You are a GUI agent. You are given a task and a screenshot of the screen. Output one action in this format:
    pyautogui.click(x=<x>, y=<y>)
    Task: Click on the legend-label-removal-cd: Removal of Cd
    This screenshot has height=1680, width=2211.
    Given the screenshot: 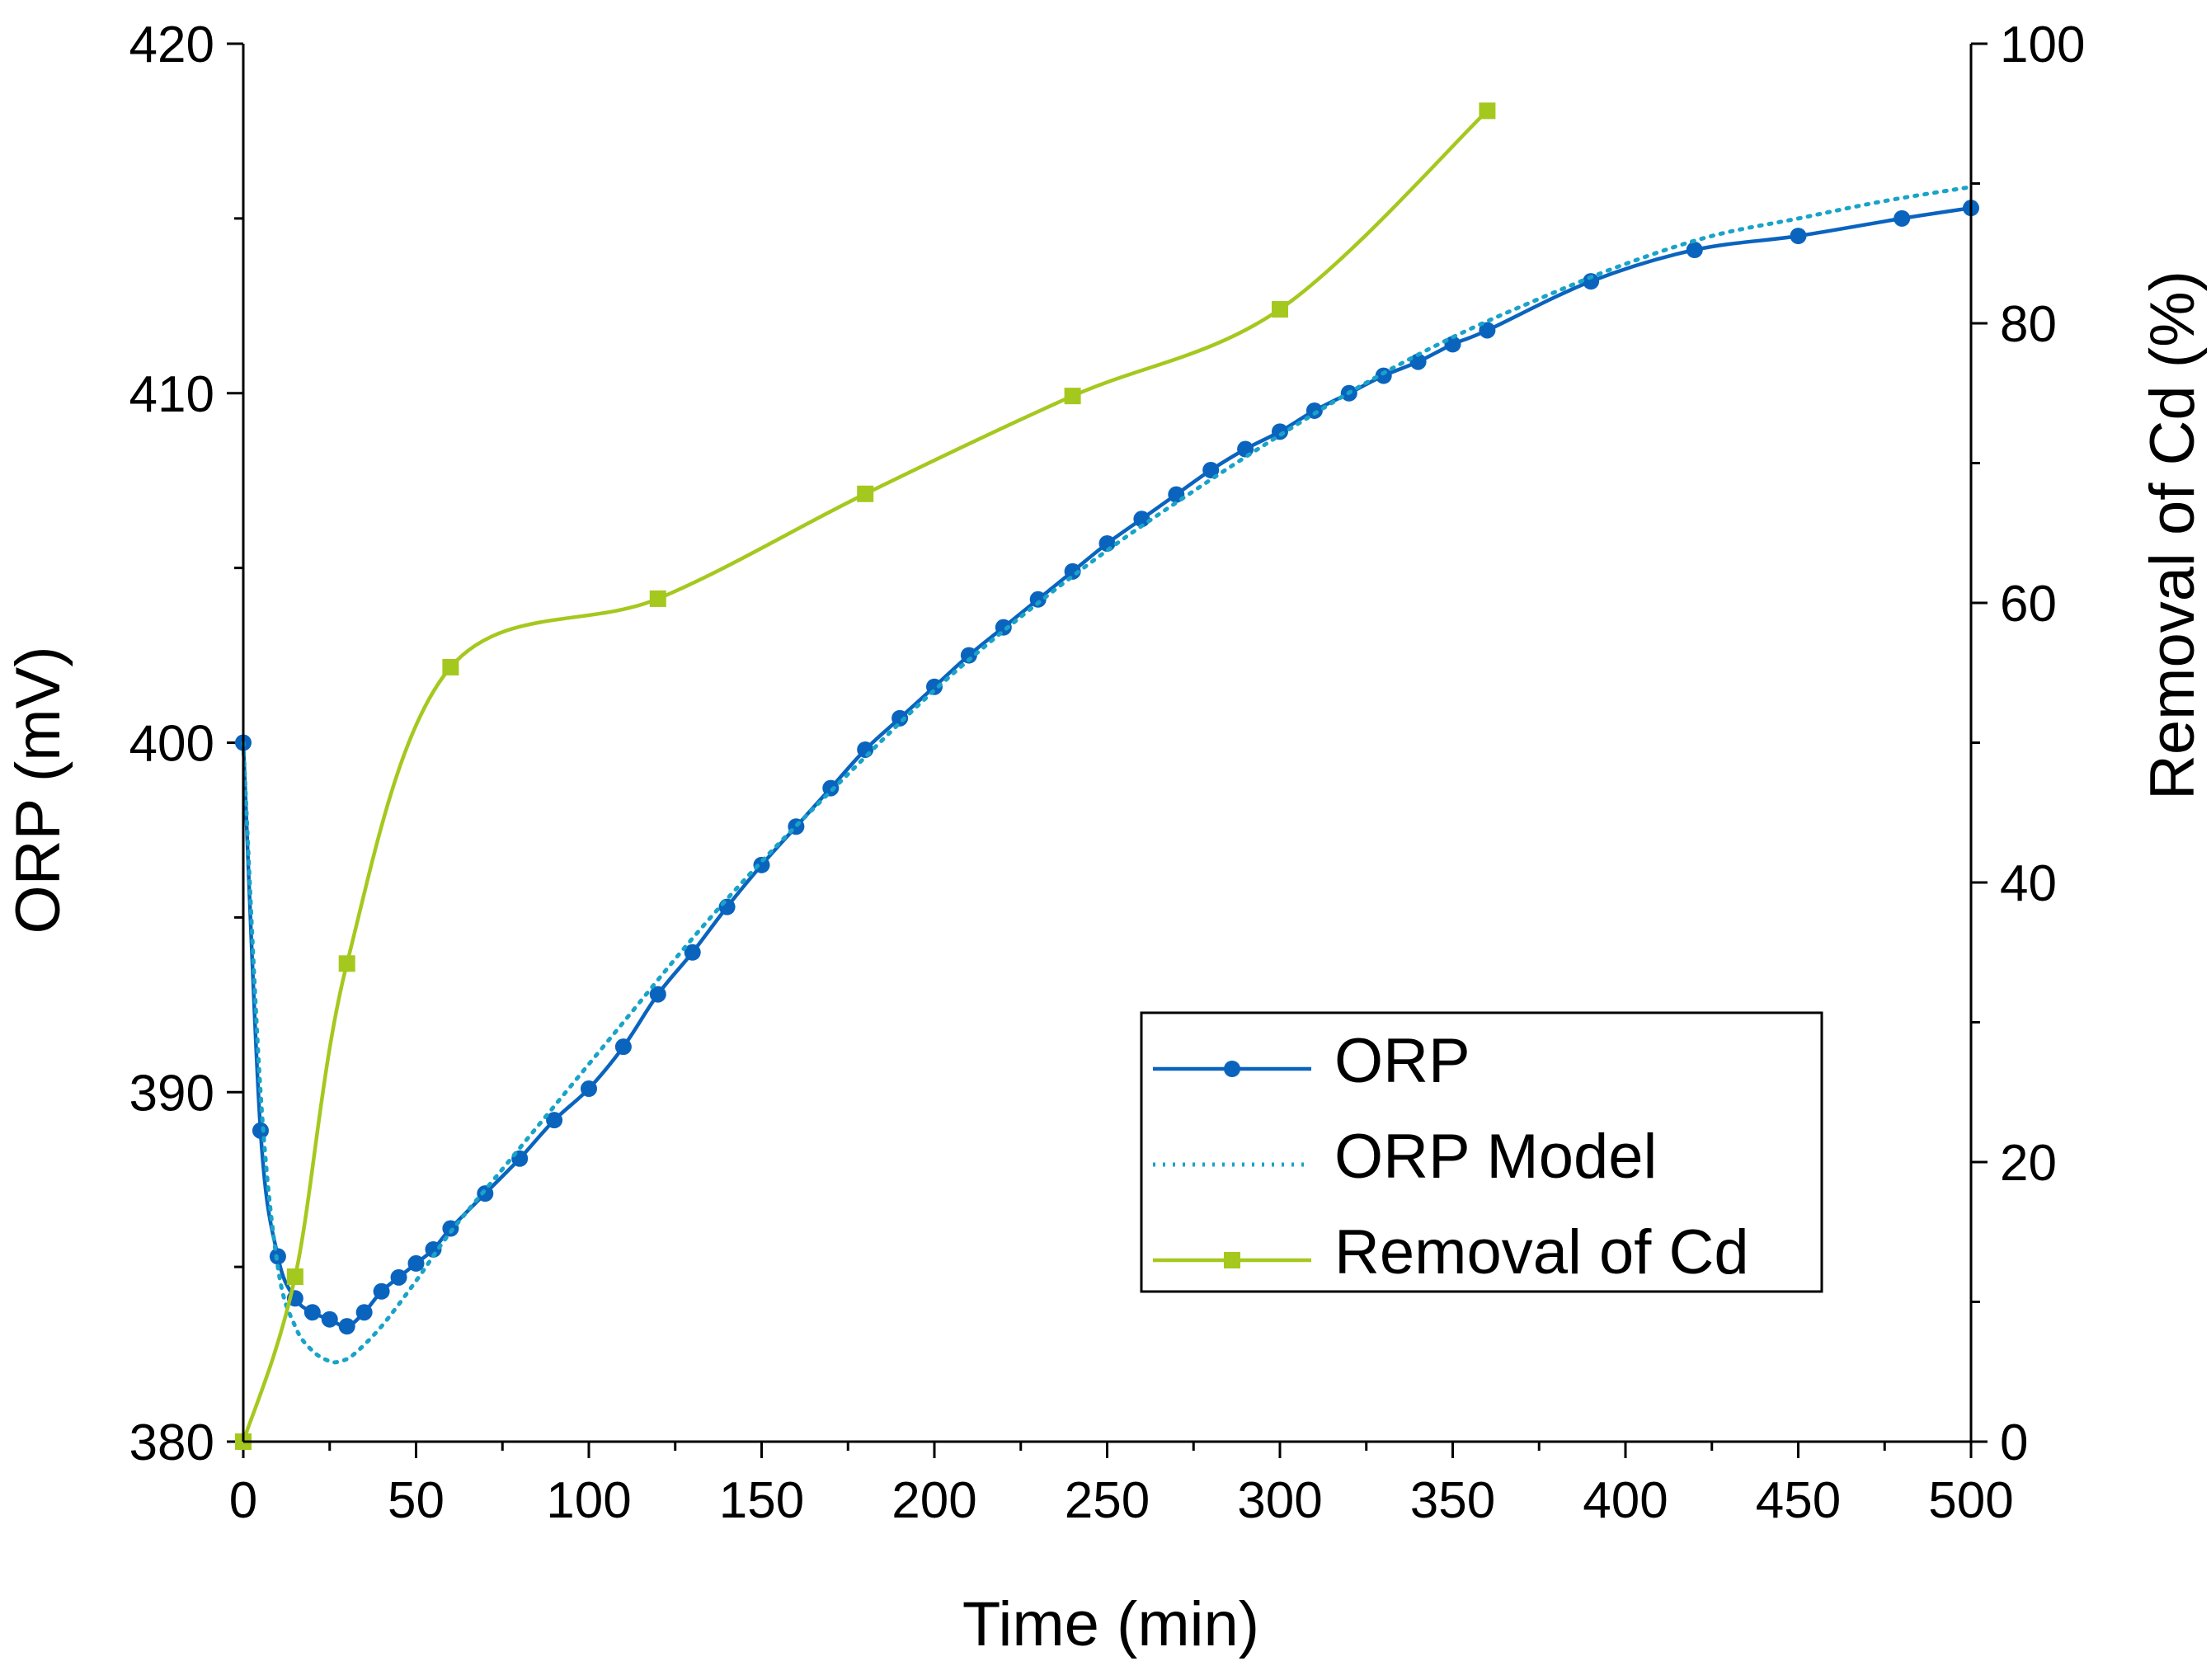 What is the action you would take?
    pyautogui.click(x=1541, y=1252)
    